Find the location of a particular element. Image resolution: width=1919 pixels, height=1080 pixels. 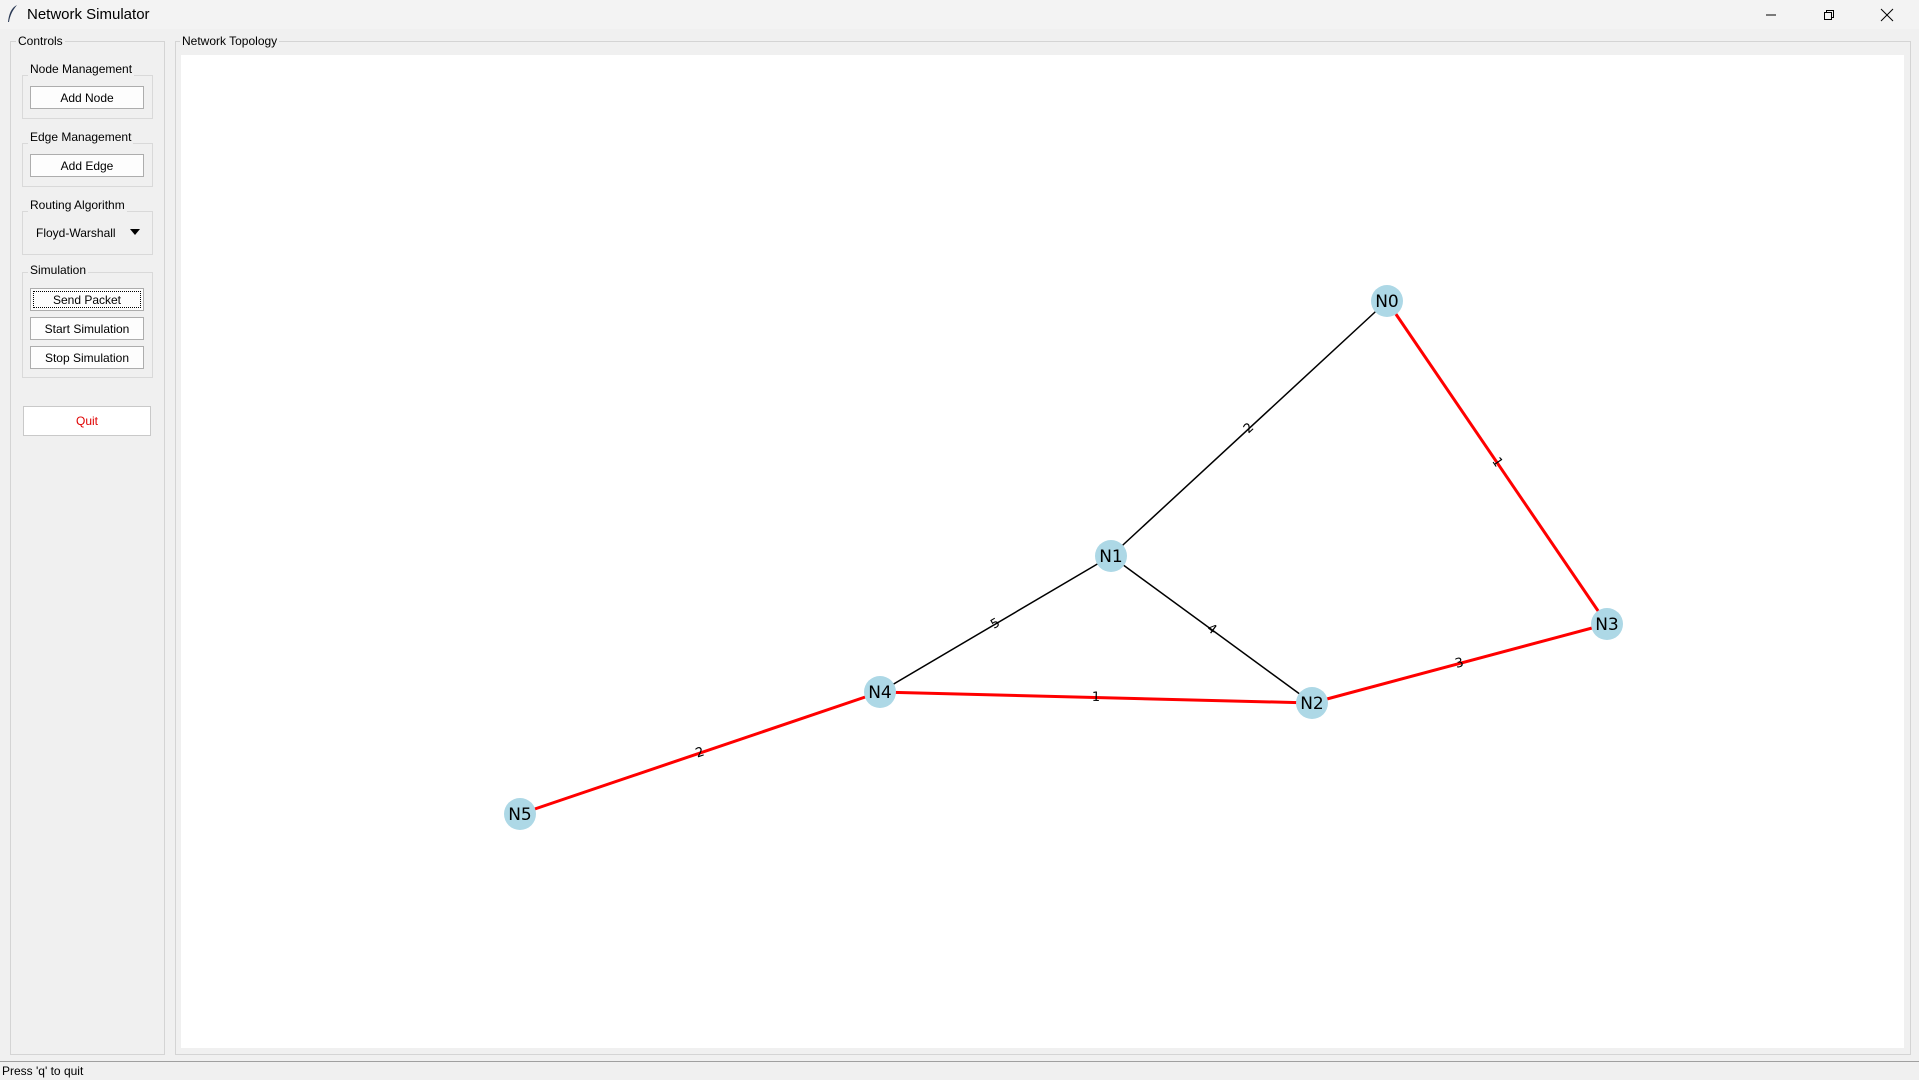

routing-algorithm-caption: Routing Algorithm is located at coordinates (77, 205).